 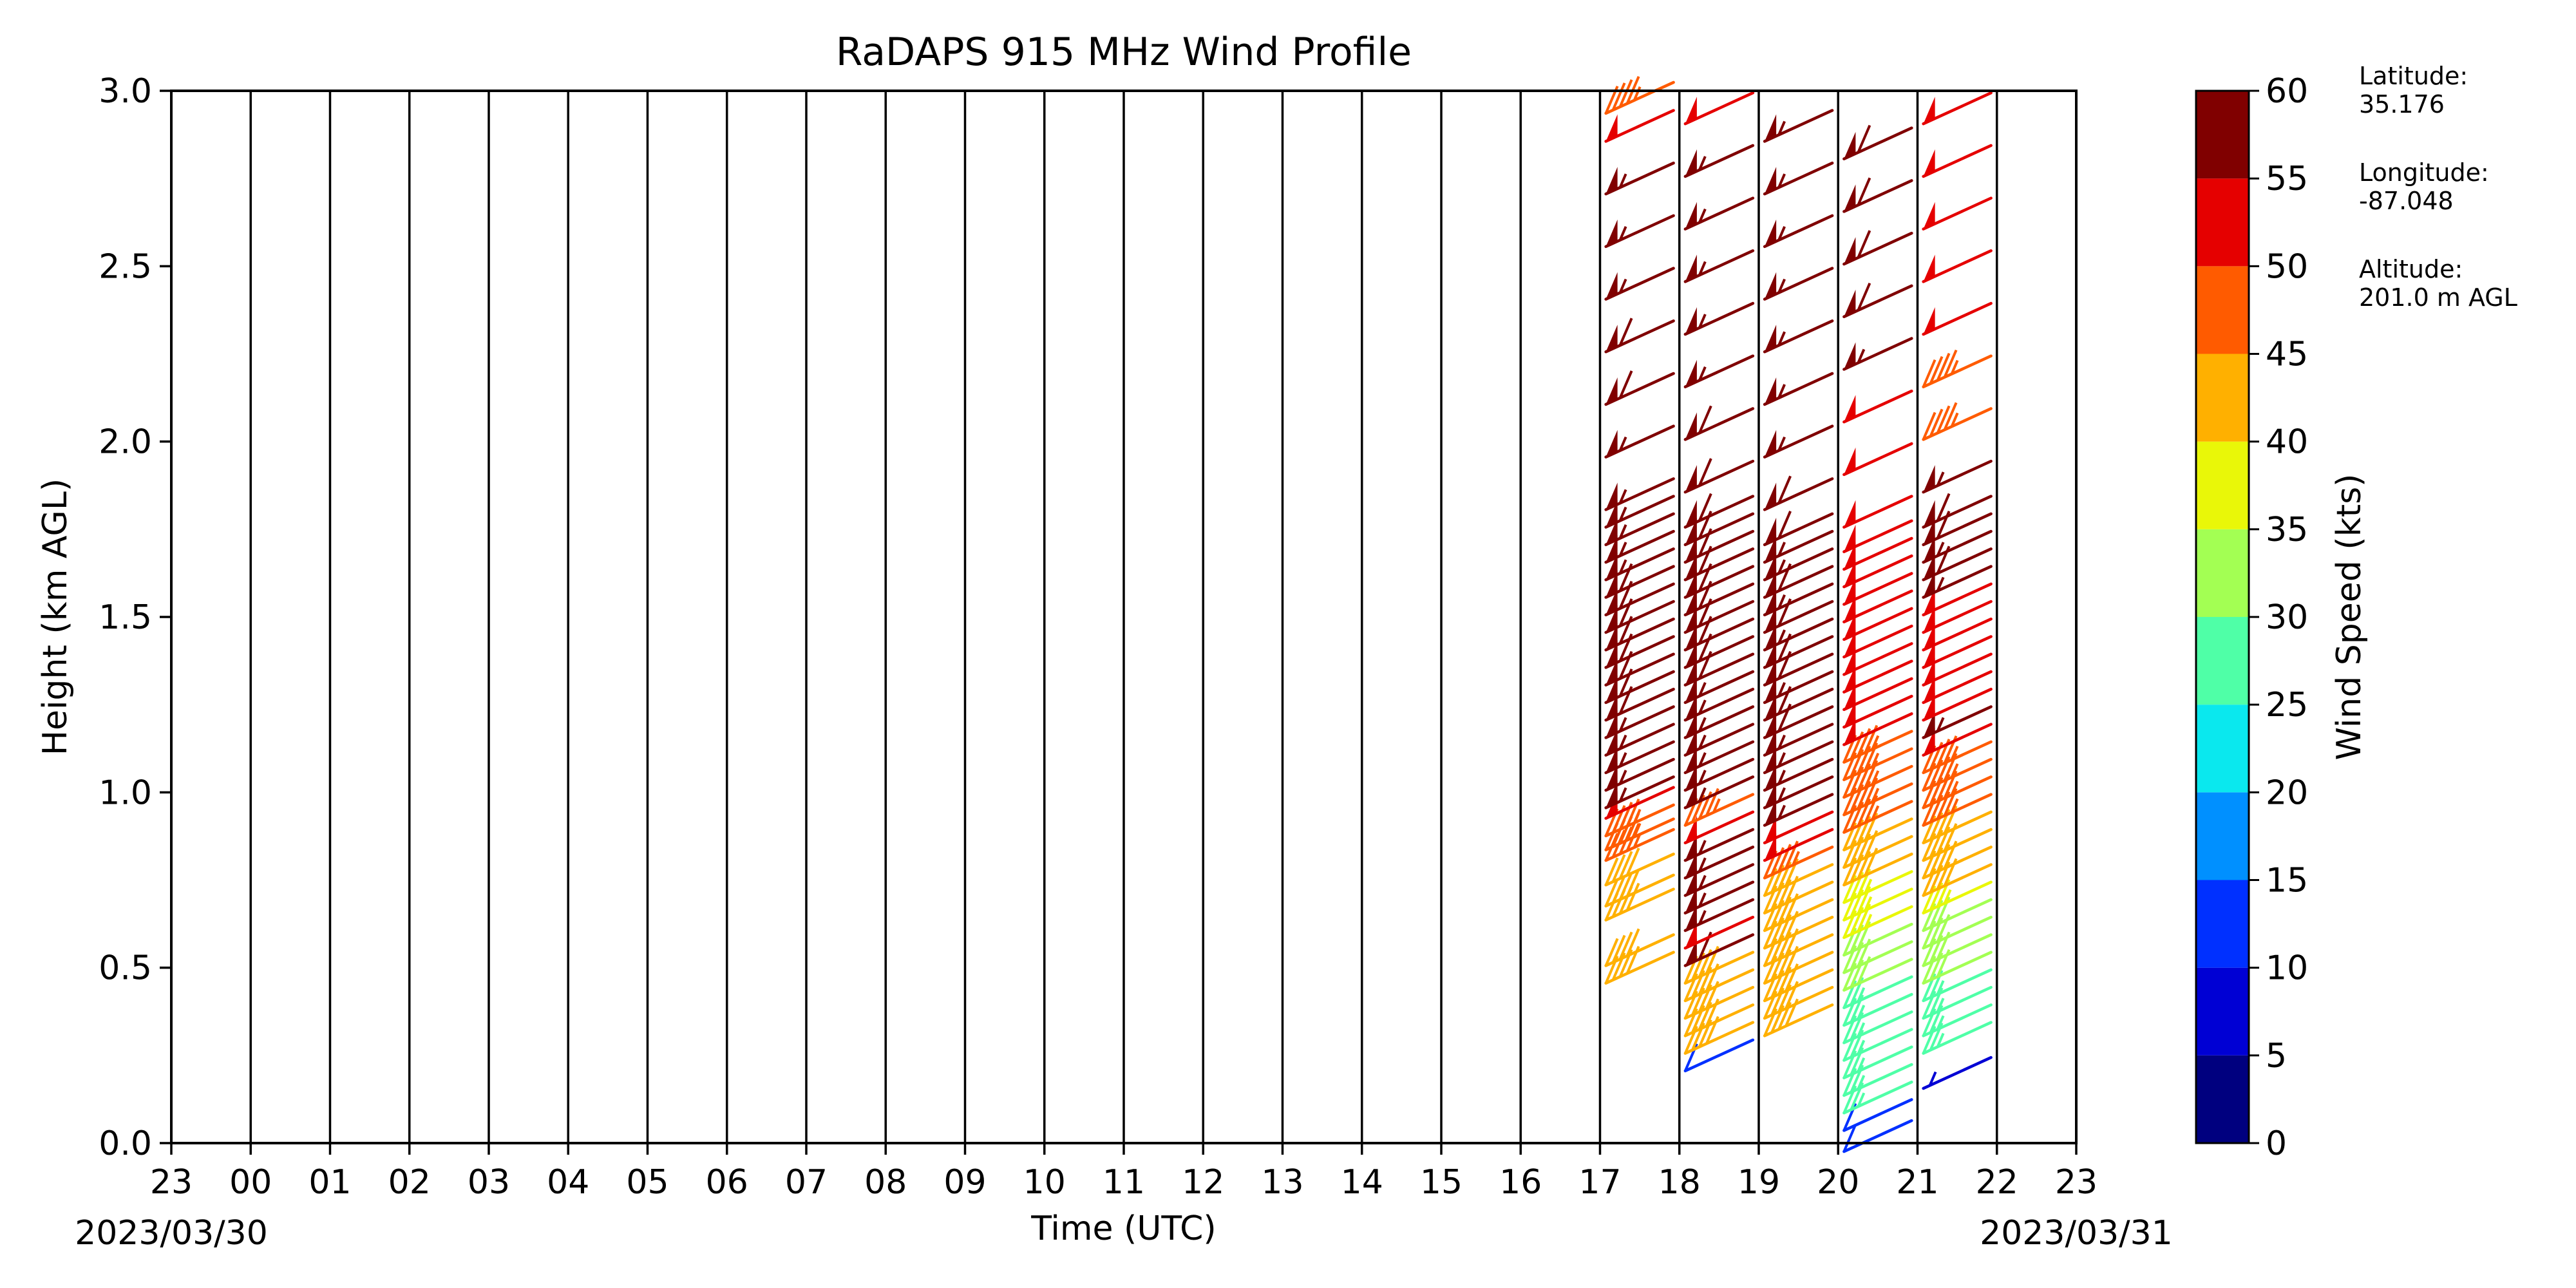 What do you see at coordinates (1838, 1182) in the screenshot?
I see `x-tick-label: 20` at bounding box center [1838, 1182].